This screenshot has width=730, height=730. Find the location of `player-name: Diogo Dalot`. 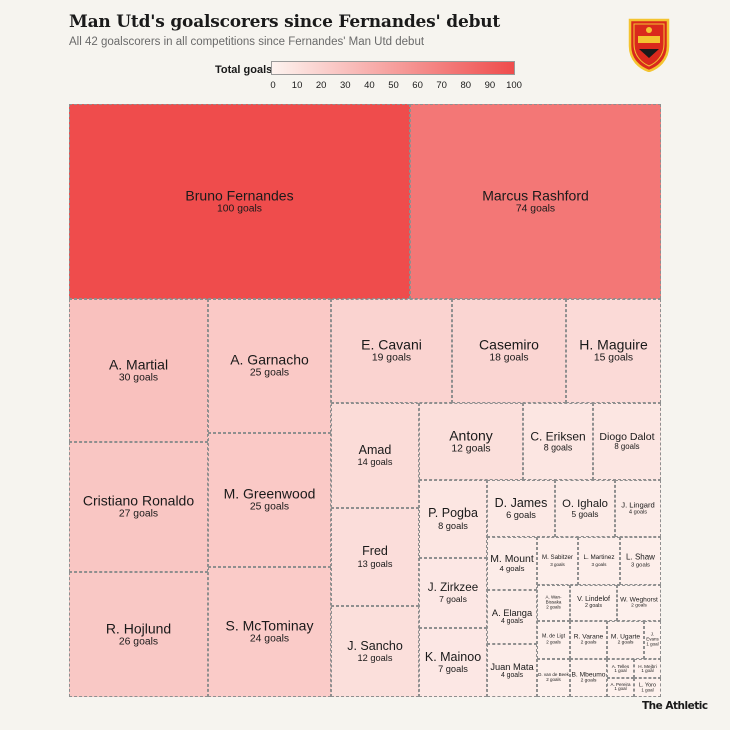

player-name: Diogo Dalot is located at coordinates (627, 436).